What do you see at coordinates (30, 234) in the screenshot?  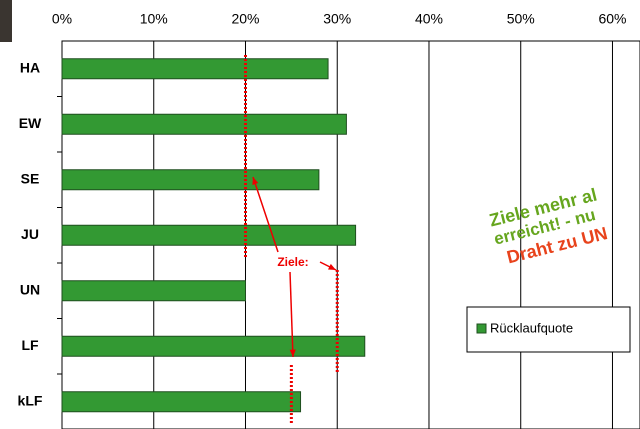 I see `y-tick-label: JU` at bounding box center [30, 234].